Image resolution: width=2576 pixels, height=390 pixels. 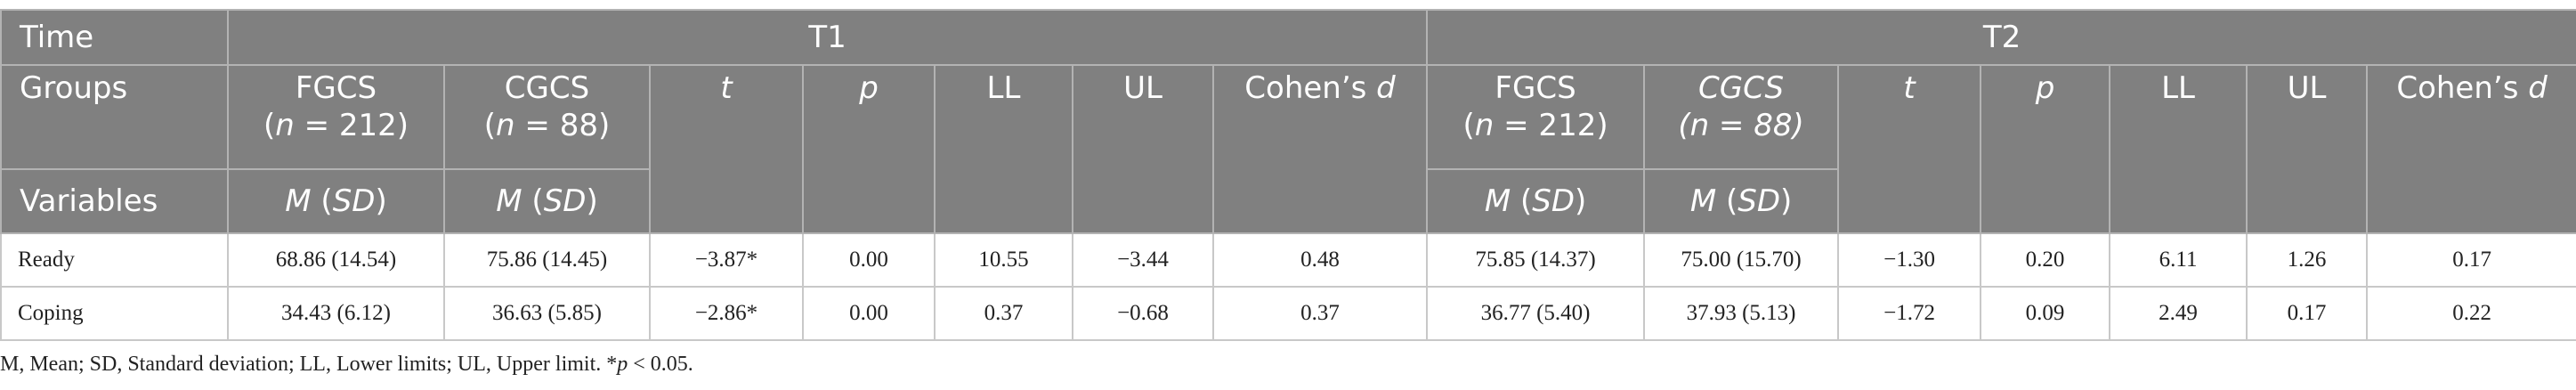 I want to click on body-cell: 75.85 (14.37), so click(x=1536, y=260).